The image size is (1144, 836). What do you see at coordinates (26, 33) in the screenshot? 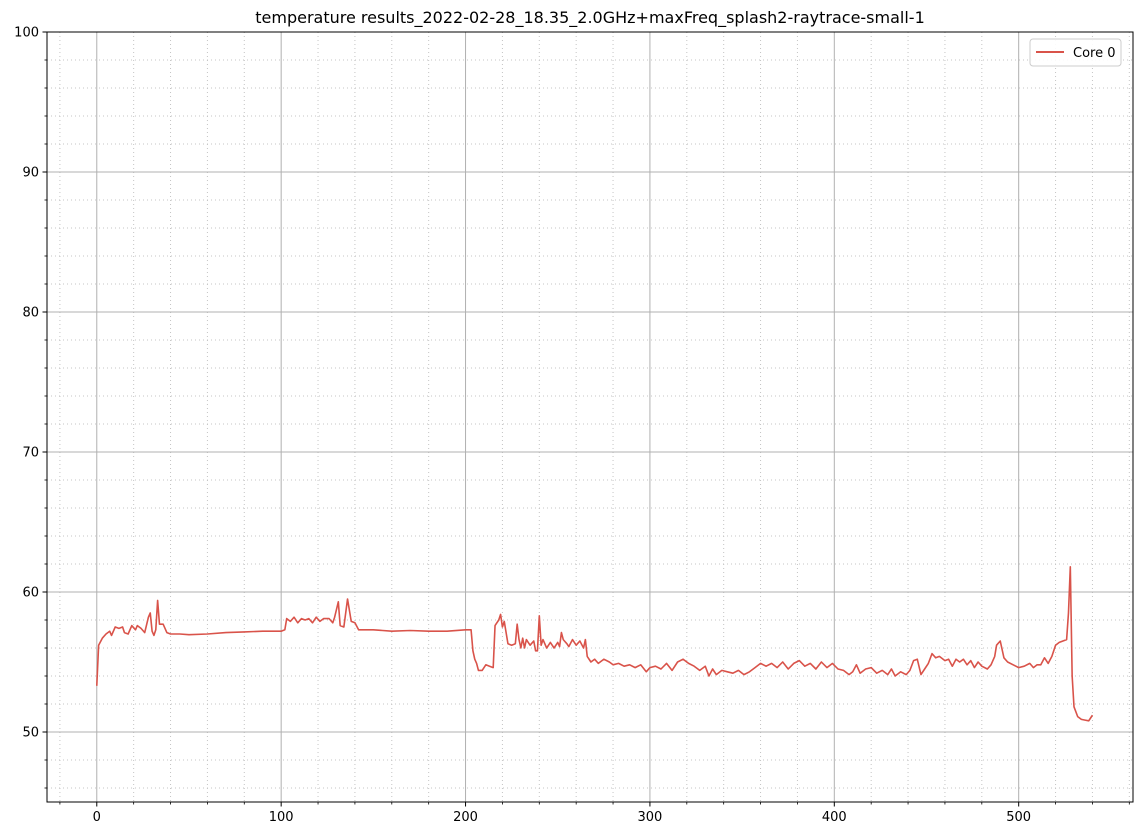
I see `y-tick-label: 100` at bounding box center [26, 33].